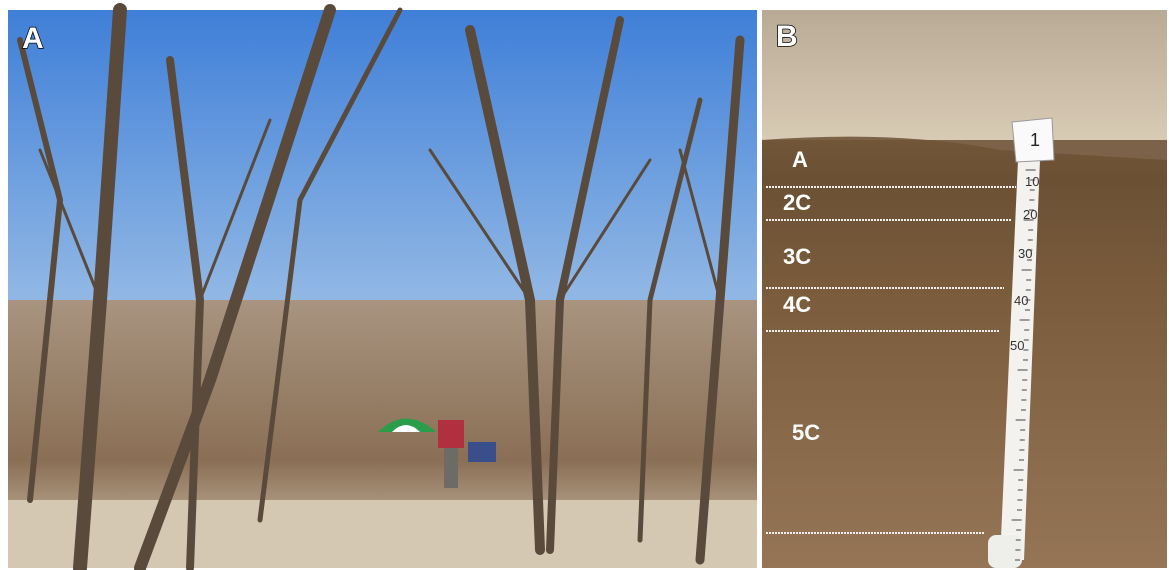 This screenshot has width=1169, height=570. What do you see at coordinates (964, 75) in the screenshot?
I see `dry-grass` at bounding box center [964, 75].